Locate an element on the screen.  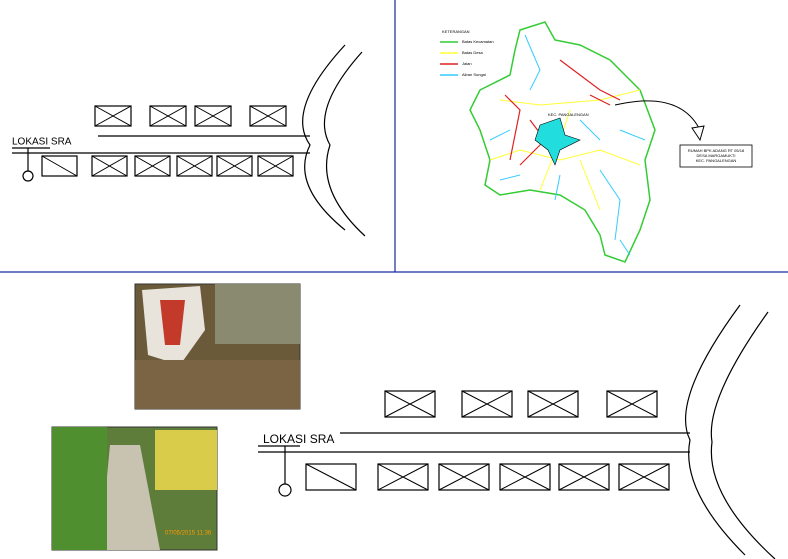
legend-label: Batas Kecamatan is located at coordinates (478, 41).